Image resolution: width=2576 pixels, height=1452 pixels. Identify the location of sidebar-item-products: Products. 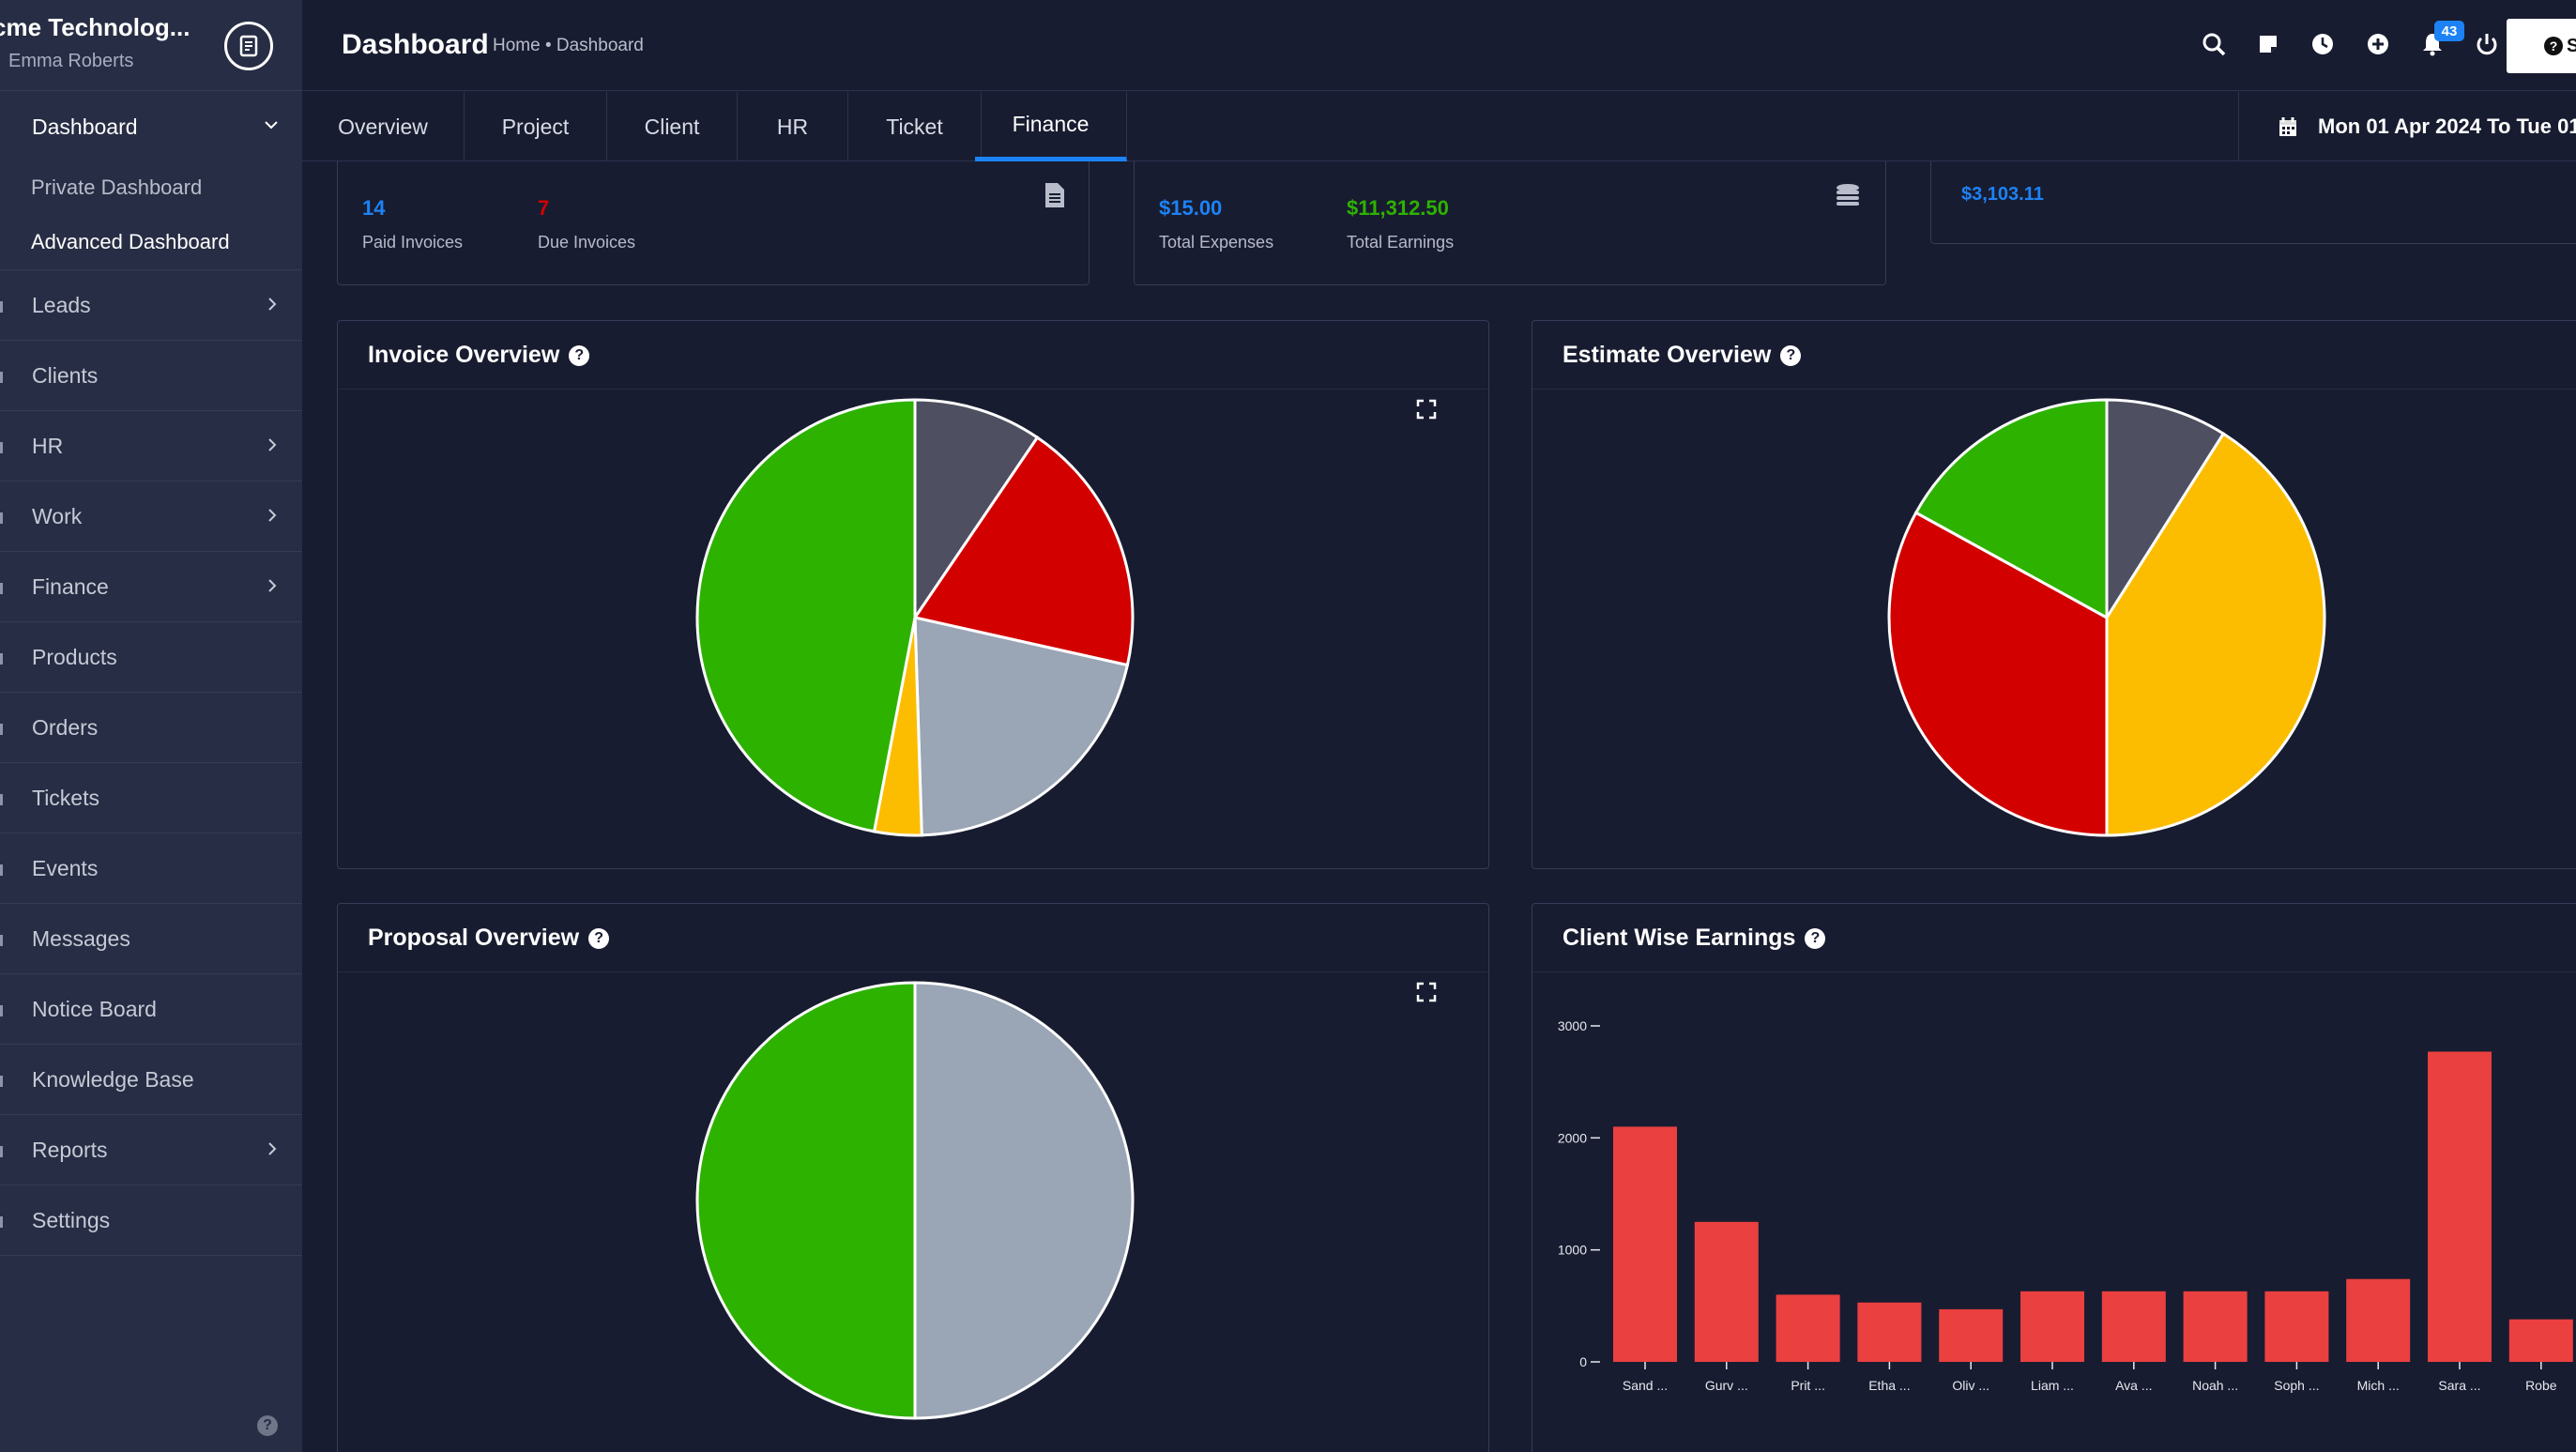
(151, 657).